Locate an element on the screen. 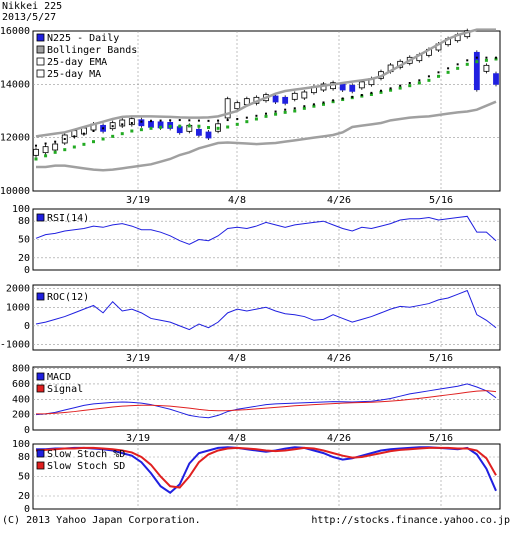 The width and height of the screenshot is (512, 538). chart-date: 2013/5/27 is located at coordinates (29, 17).